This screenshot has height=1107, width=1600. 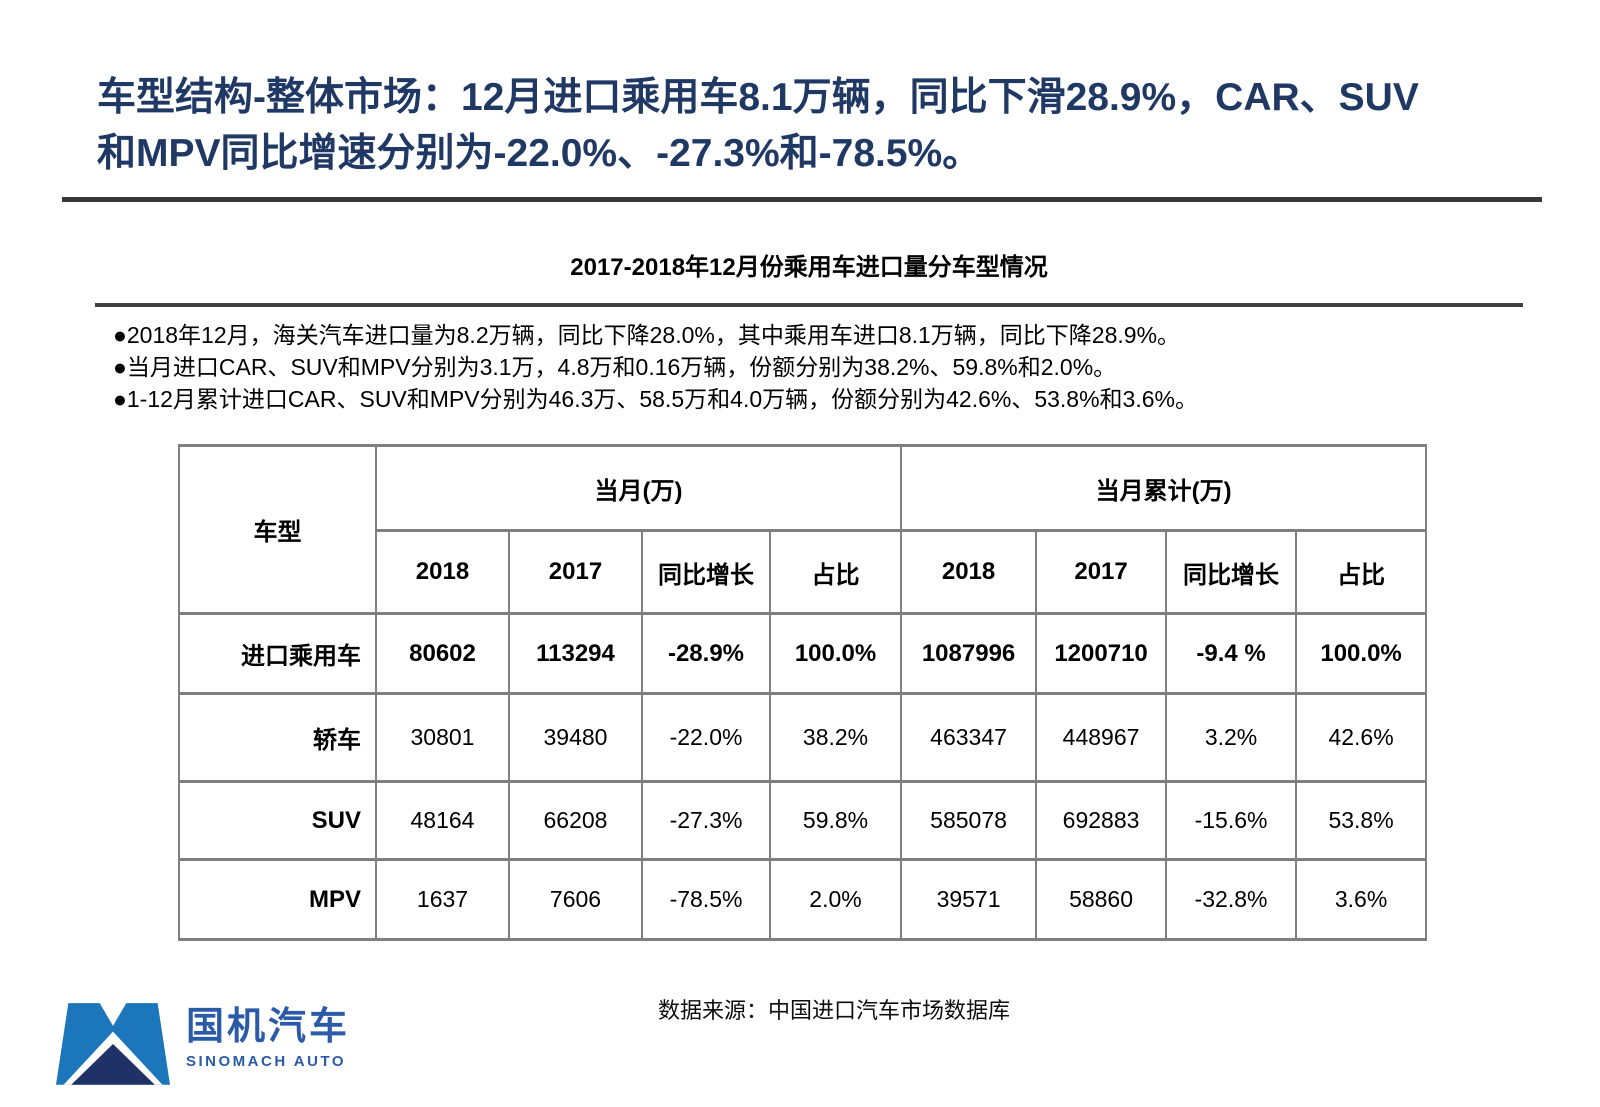 What do you see at coordinates (1164, 488) in the screenshot?
I see `table-group-header-cumulative: 当月累计(万)` at bounding box center [1164, 488].